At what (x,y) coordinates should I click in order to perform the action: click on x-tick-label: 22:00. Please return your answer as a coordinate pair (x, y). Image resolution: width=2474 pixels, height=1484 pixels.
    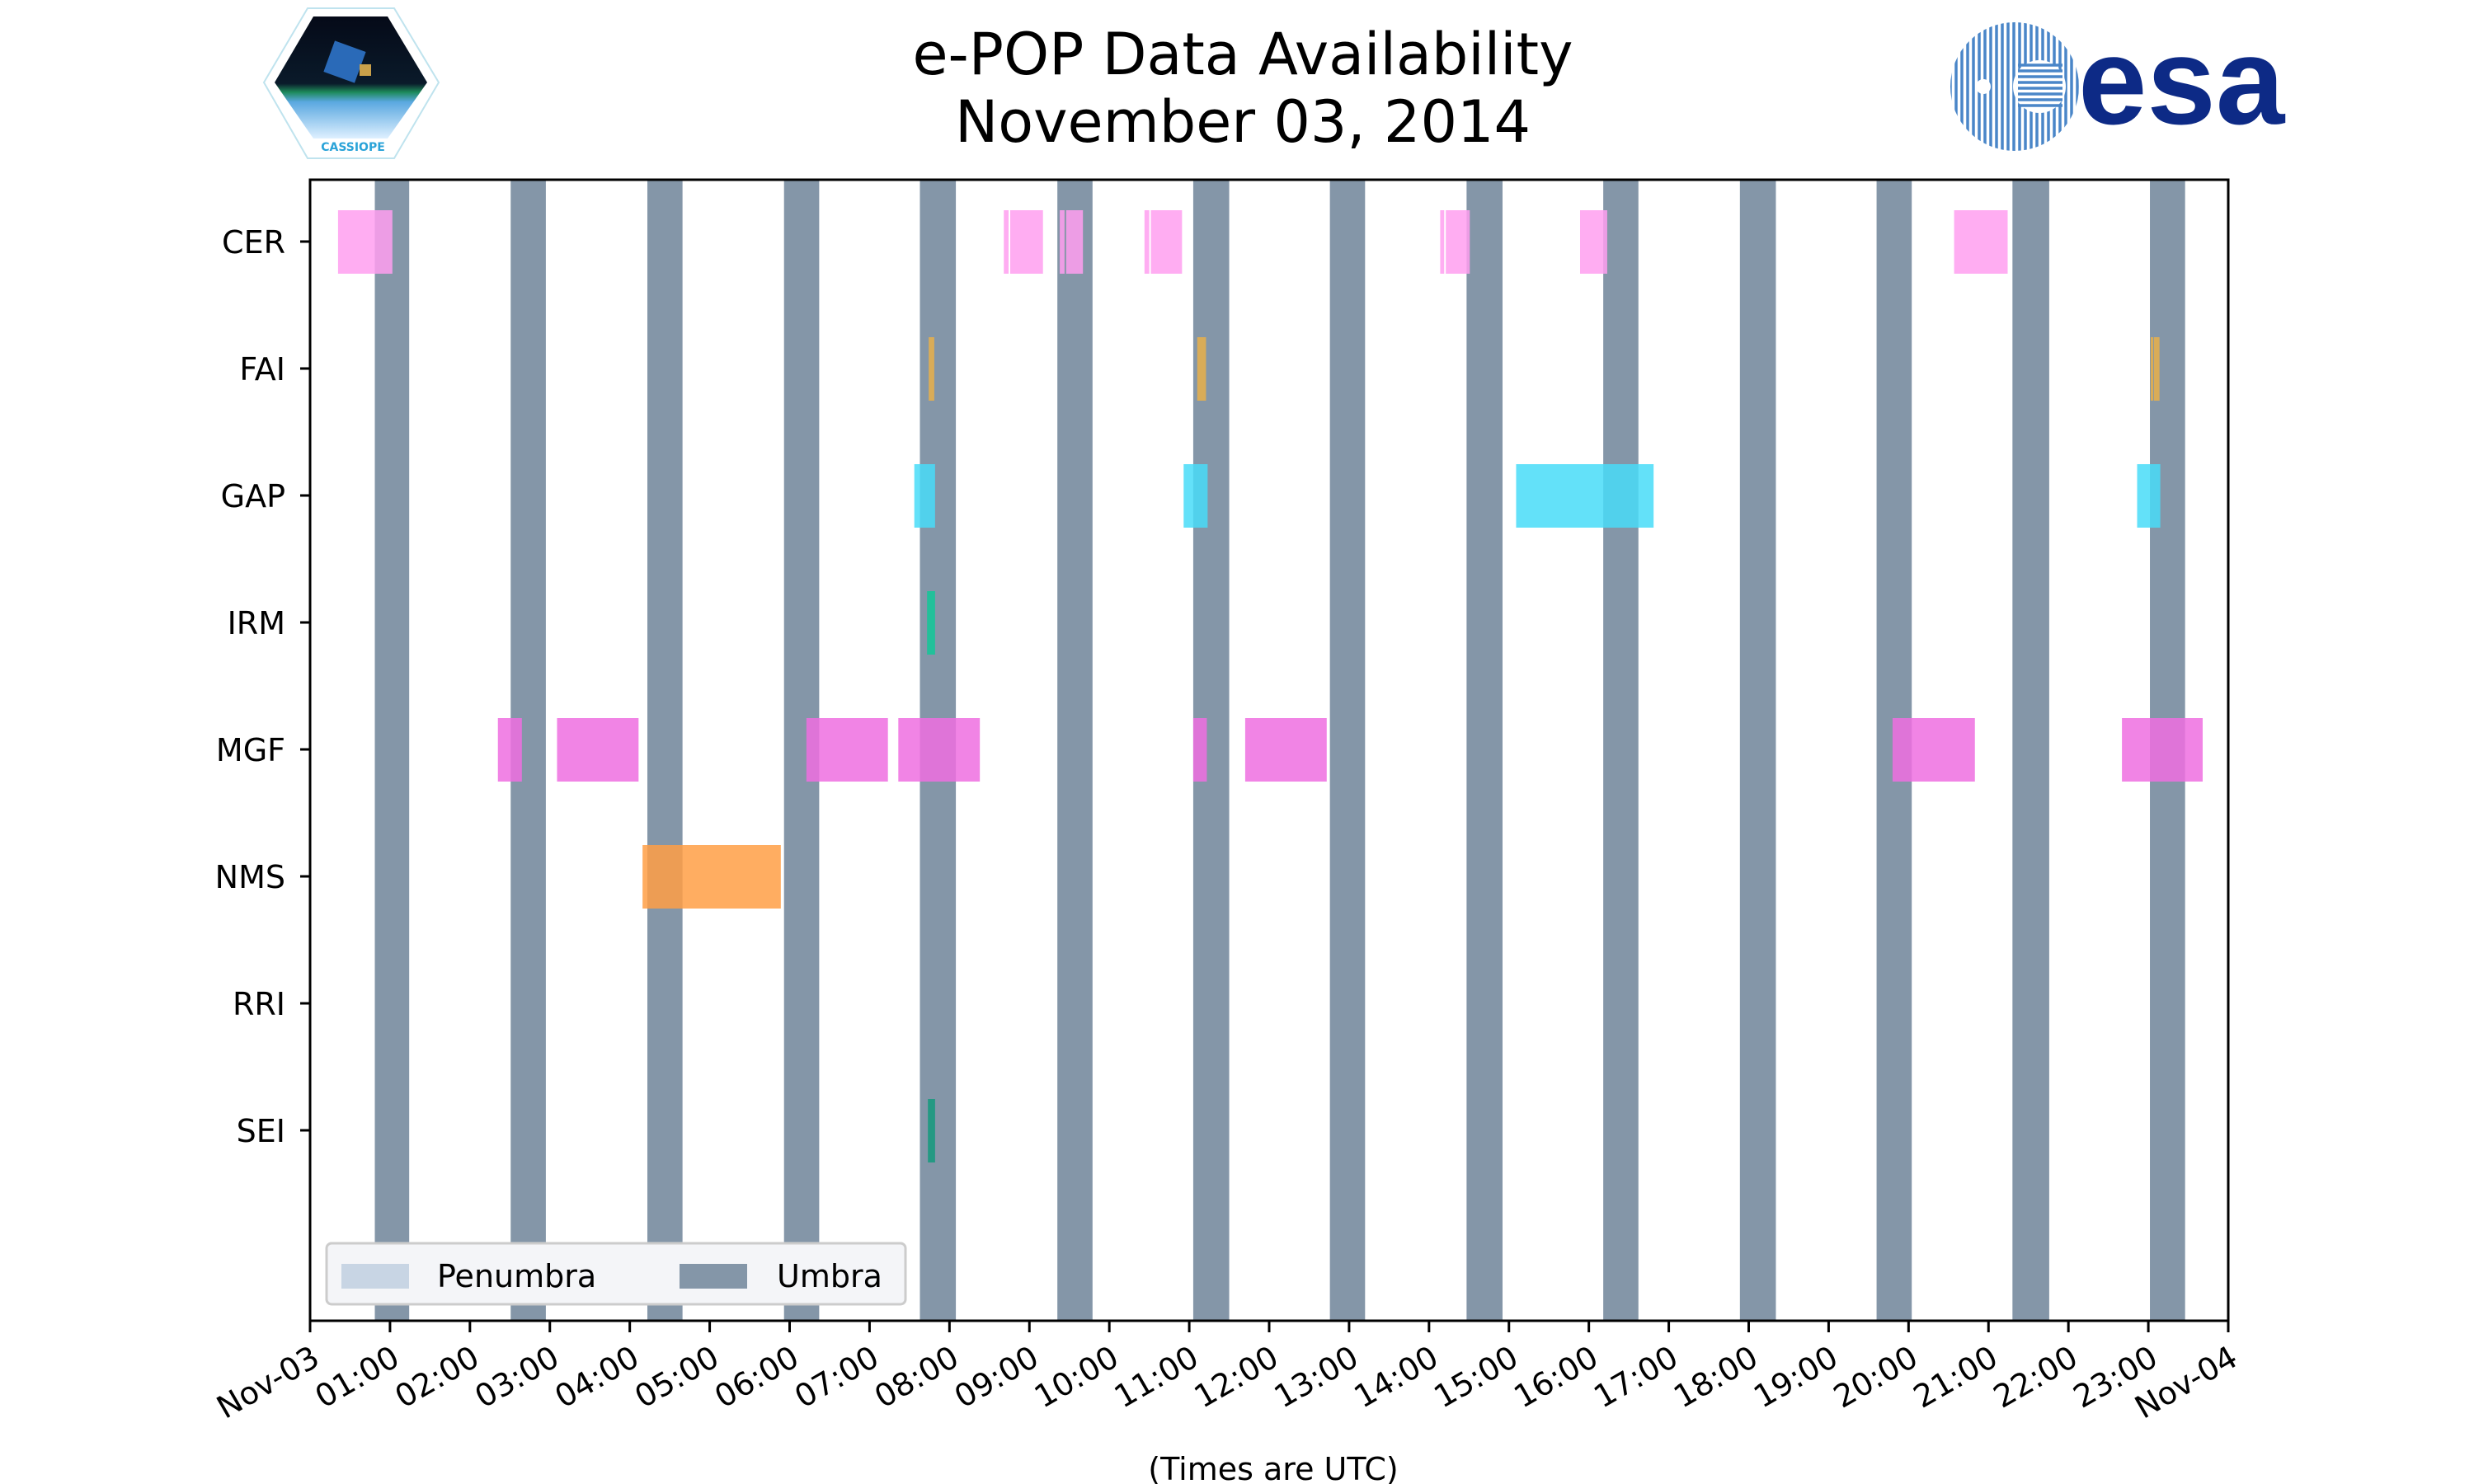
    Looking at the image, I should click on (2035, 1377).